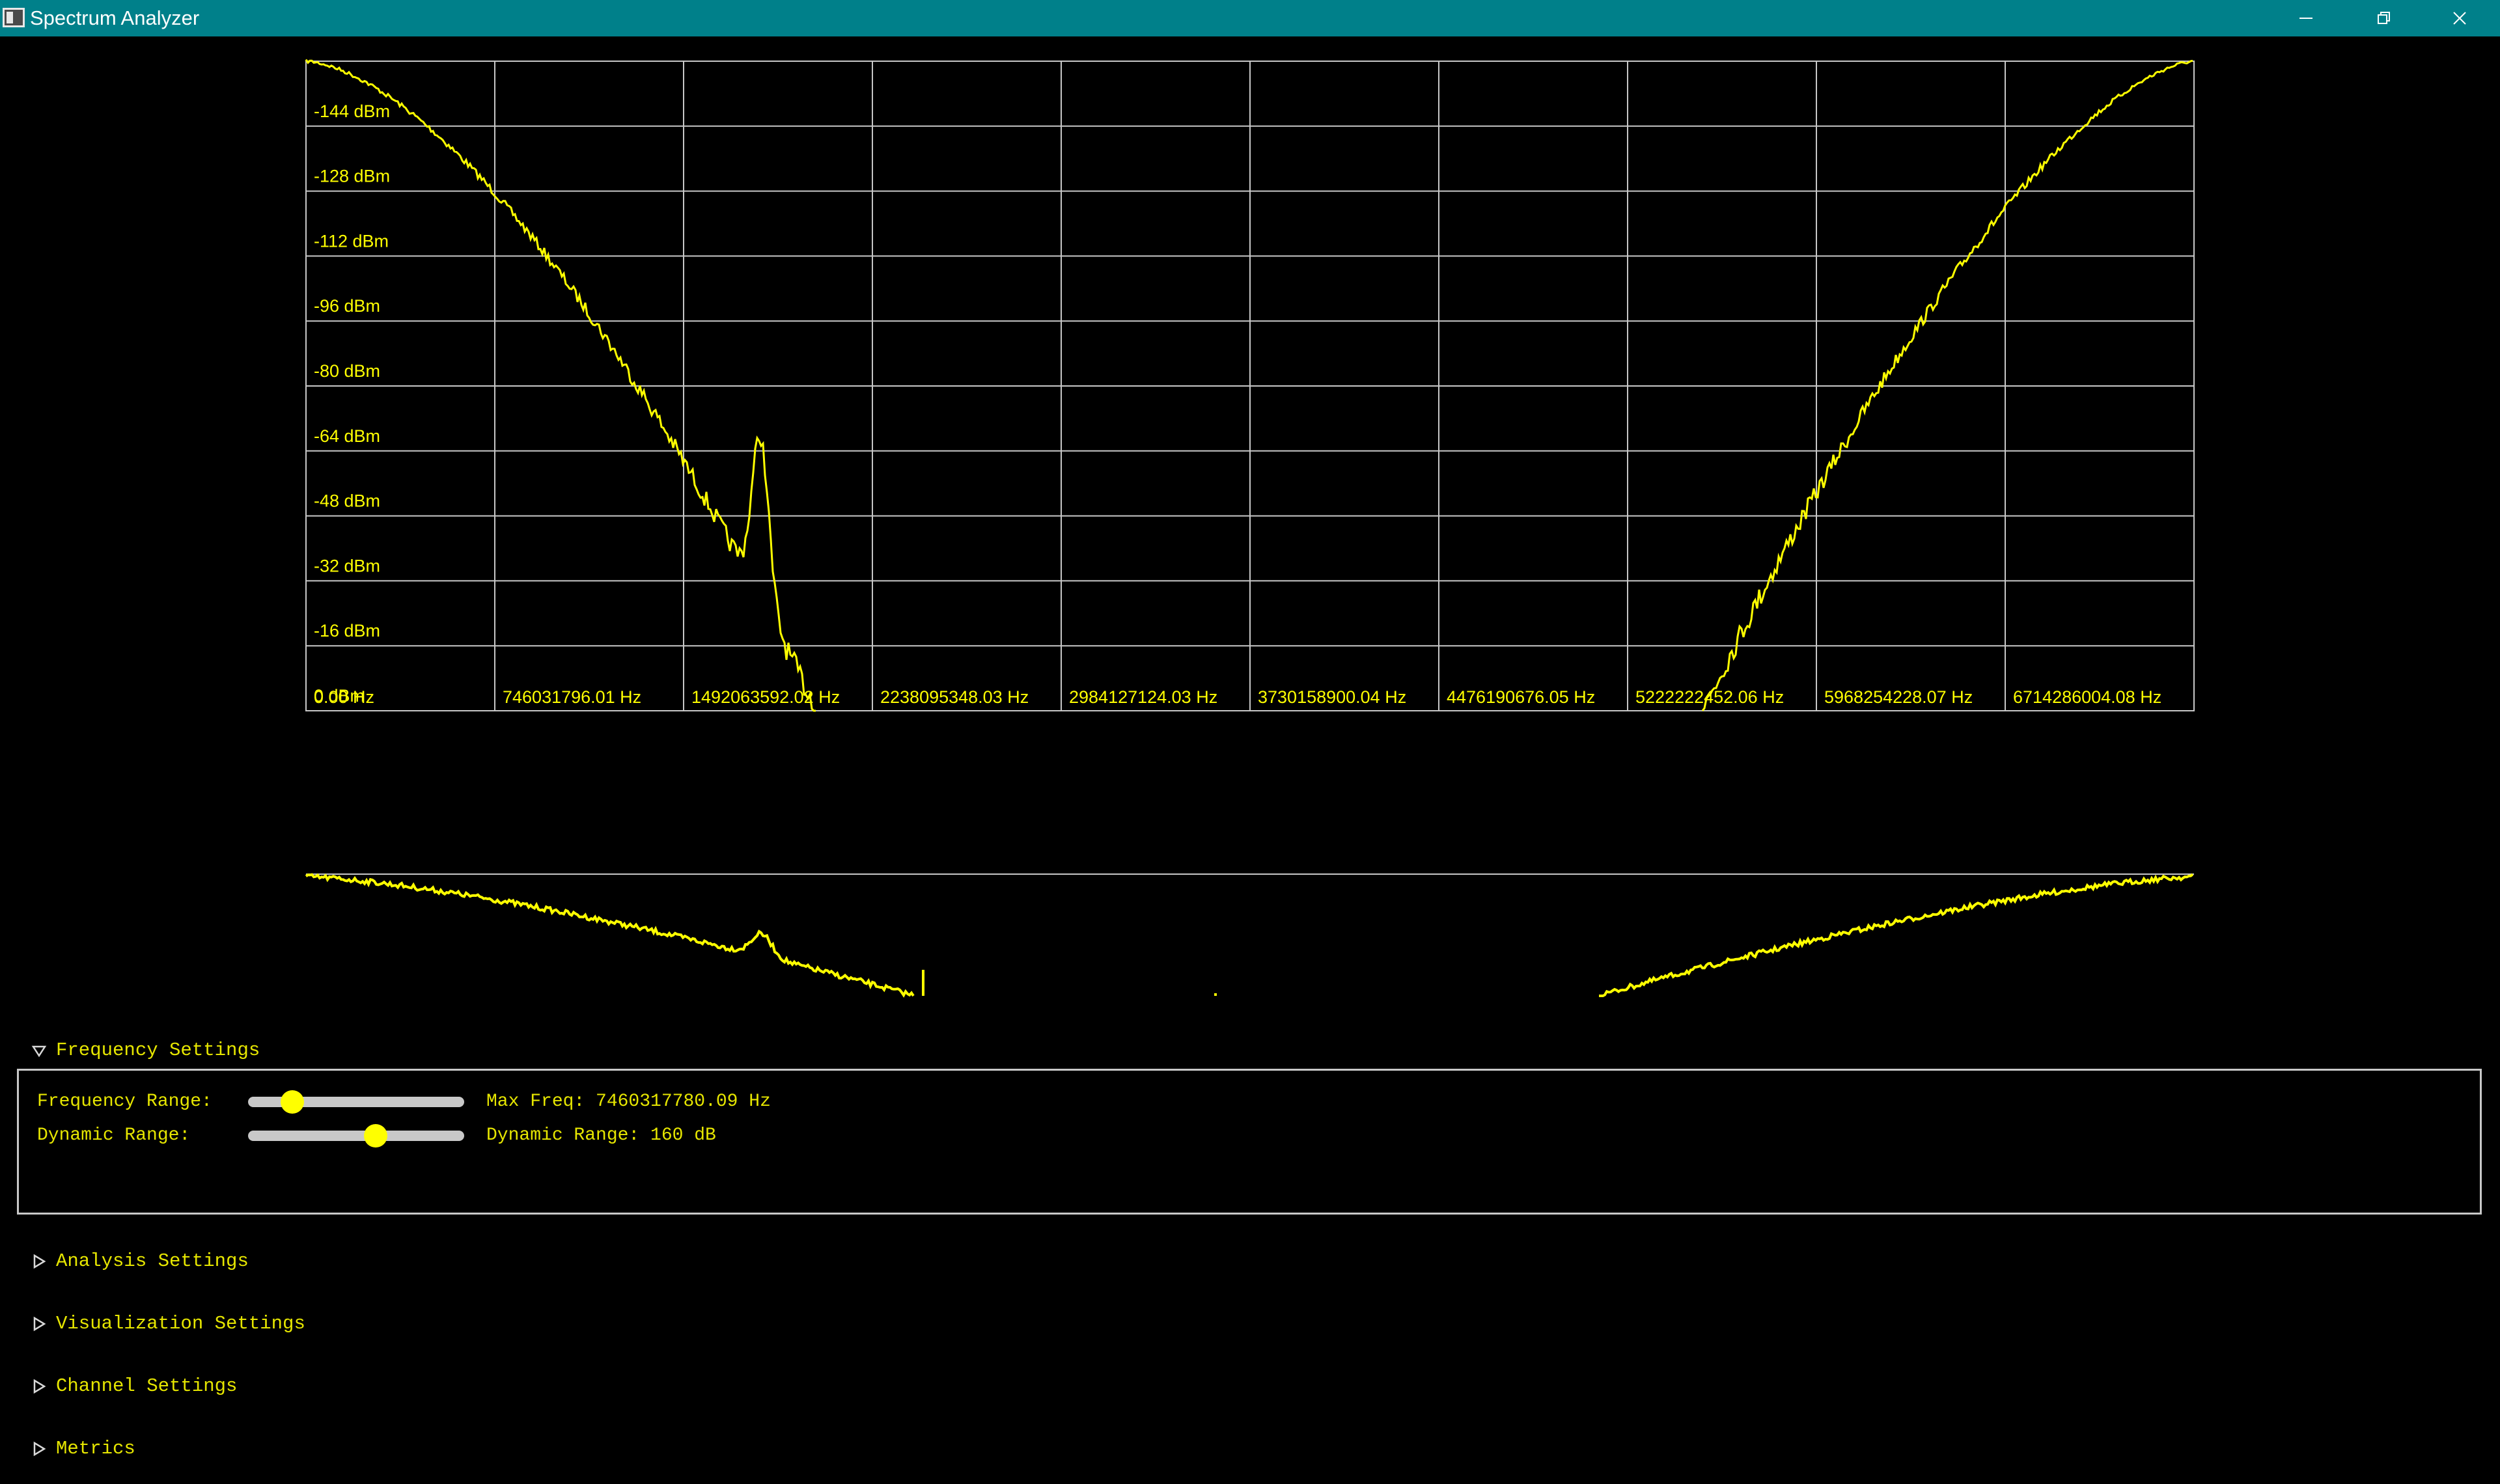 The width and height of the screenshot is (2500, 1484). I want to click on x-tick-label: 0.00 Hz, so click(344, 697).